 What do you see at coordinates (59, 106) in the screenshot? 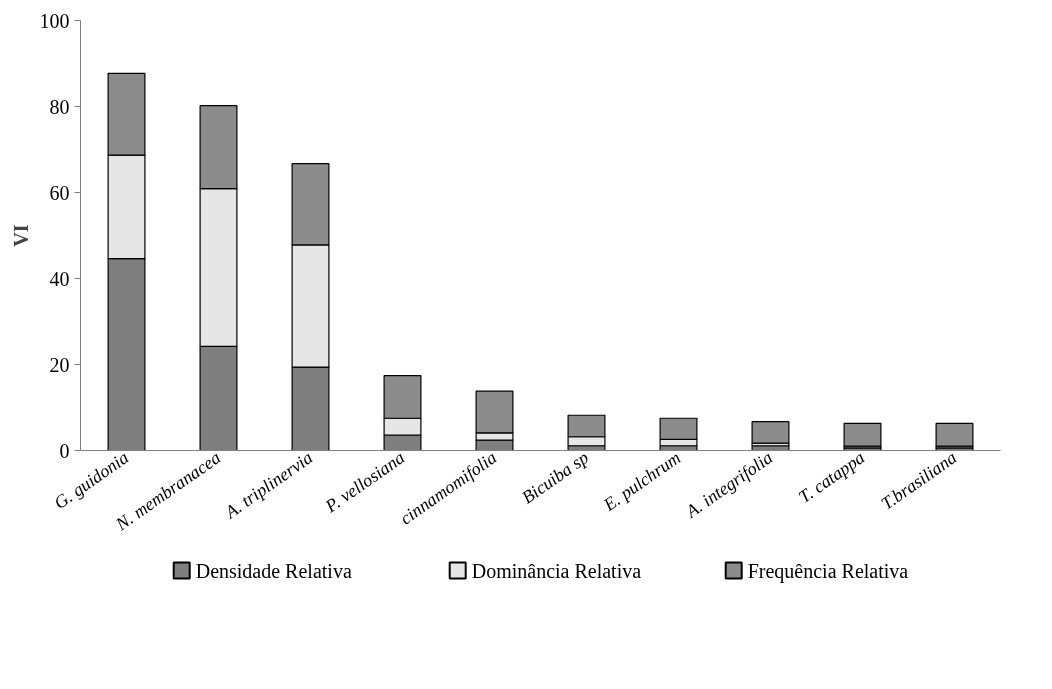
I see `y-tick-label: 80` at bounding box center [59, 106].